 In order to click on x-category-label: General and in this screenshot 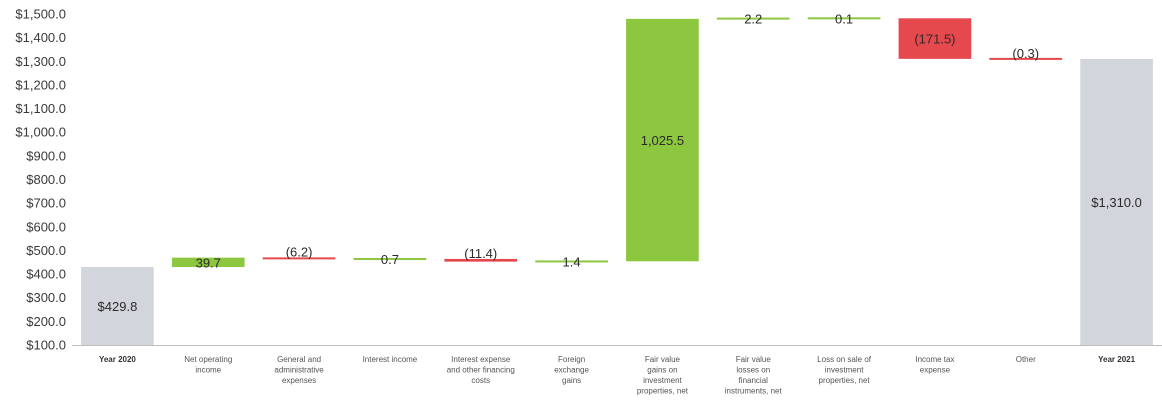, I will do `click(299, 359)`.